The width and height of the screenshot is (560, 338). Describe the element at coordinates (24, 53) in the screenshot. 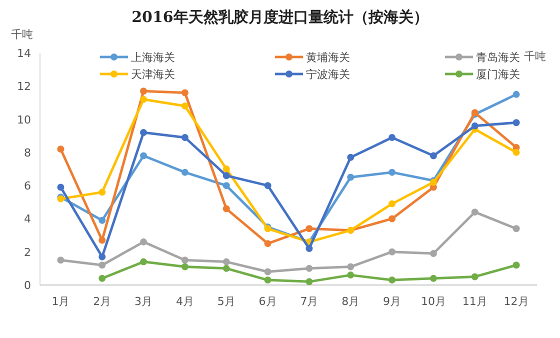

I see `y-tick-label: 14` at that location.